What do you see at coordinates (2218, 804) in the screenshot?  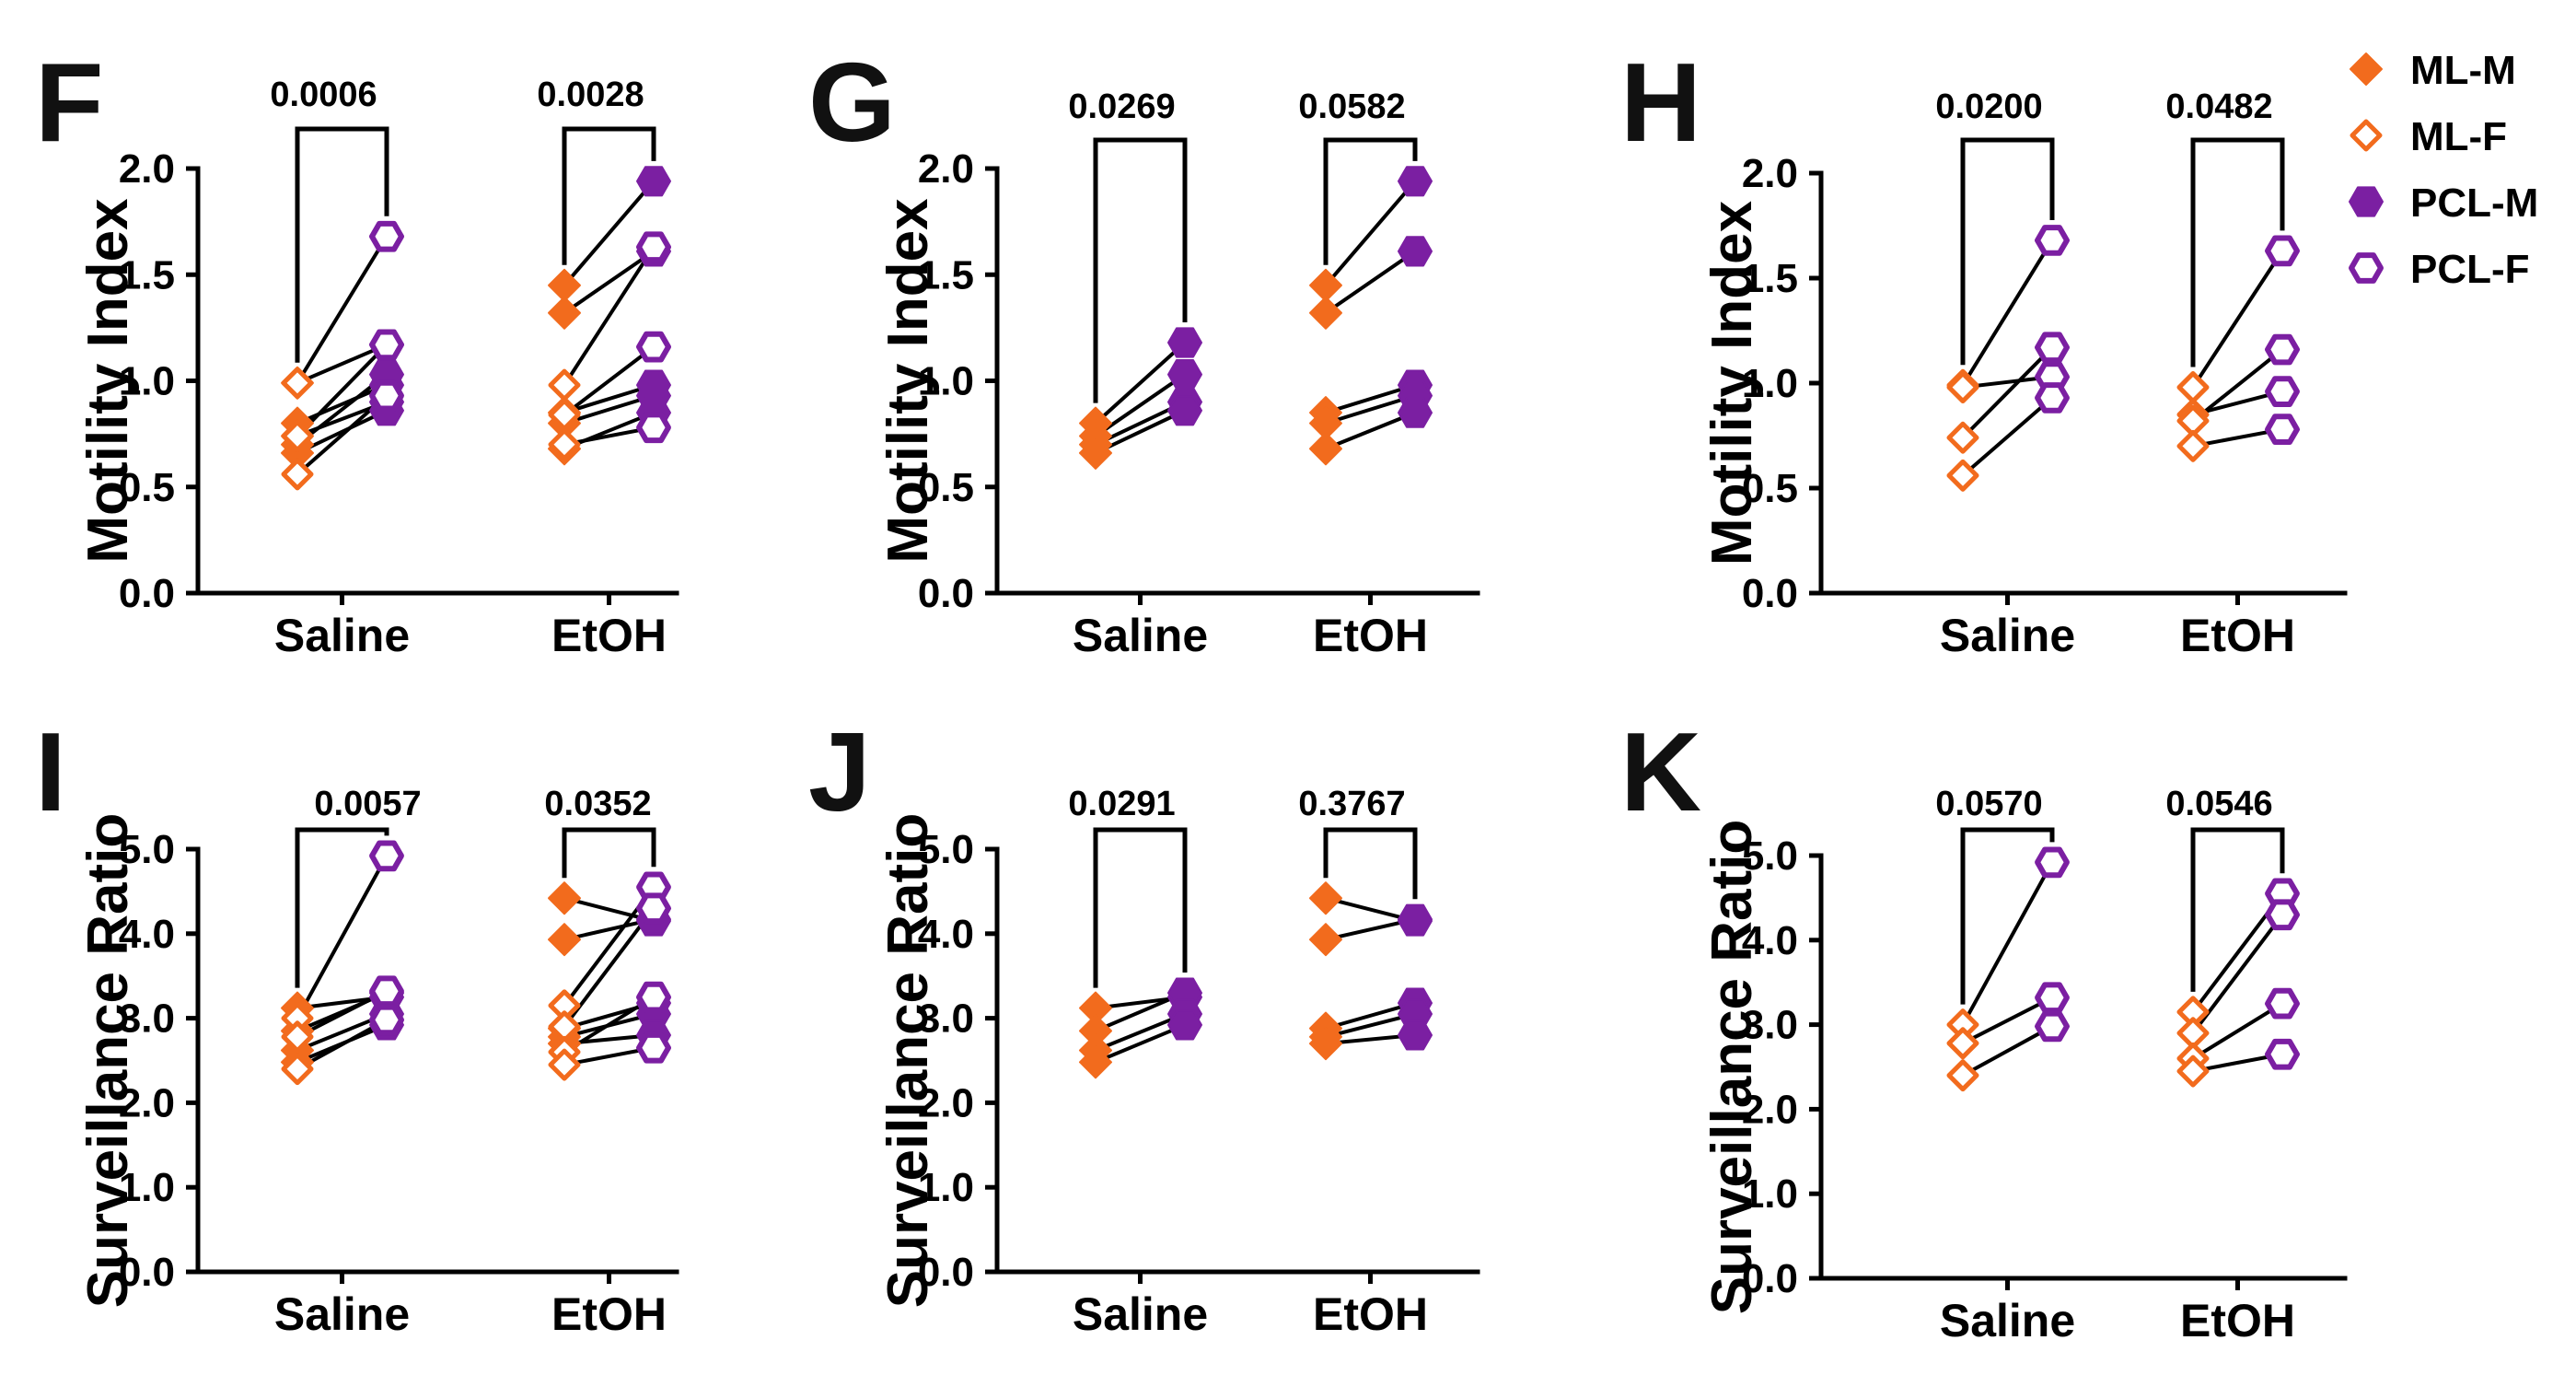 I see `p-value-label: 0.0546` at bounding box center [2218, 804].